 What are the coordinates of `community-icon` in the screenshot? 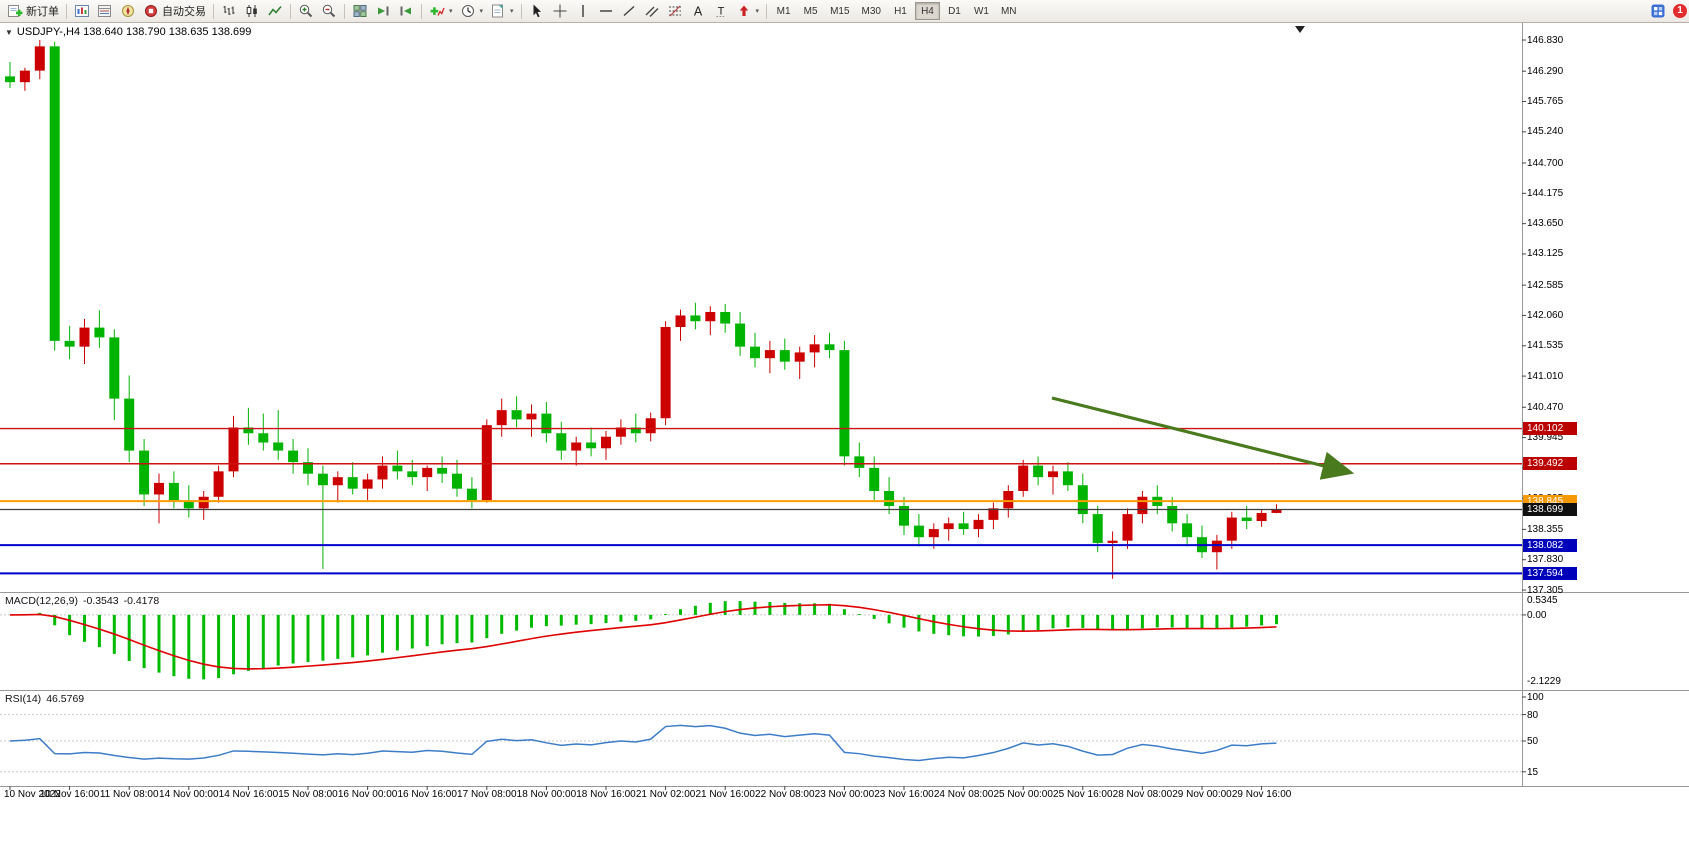 It's located at (1658, 11).